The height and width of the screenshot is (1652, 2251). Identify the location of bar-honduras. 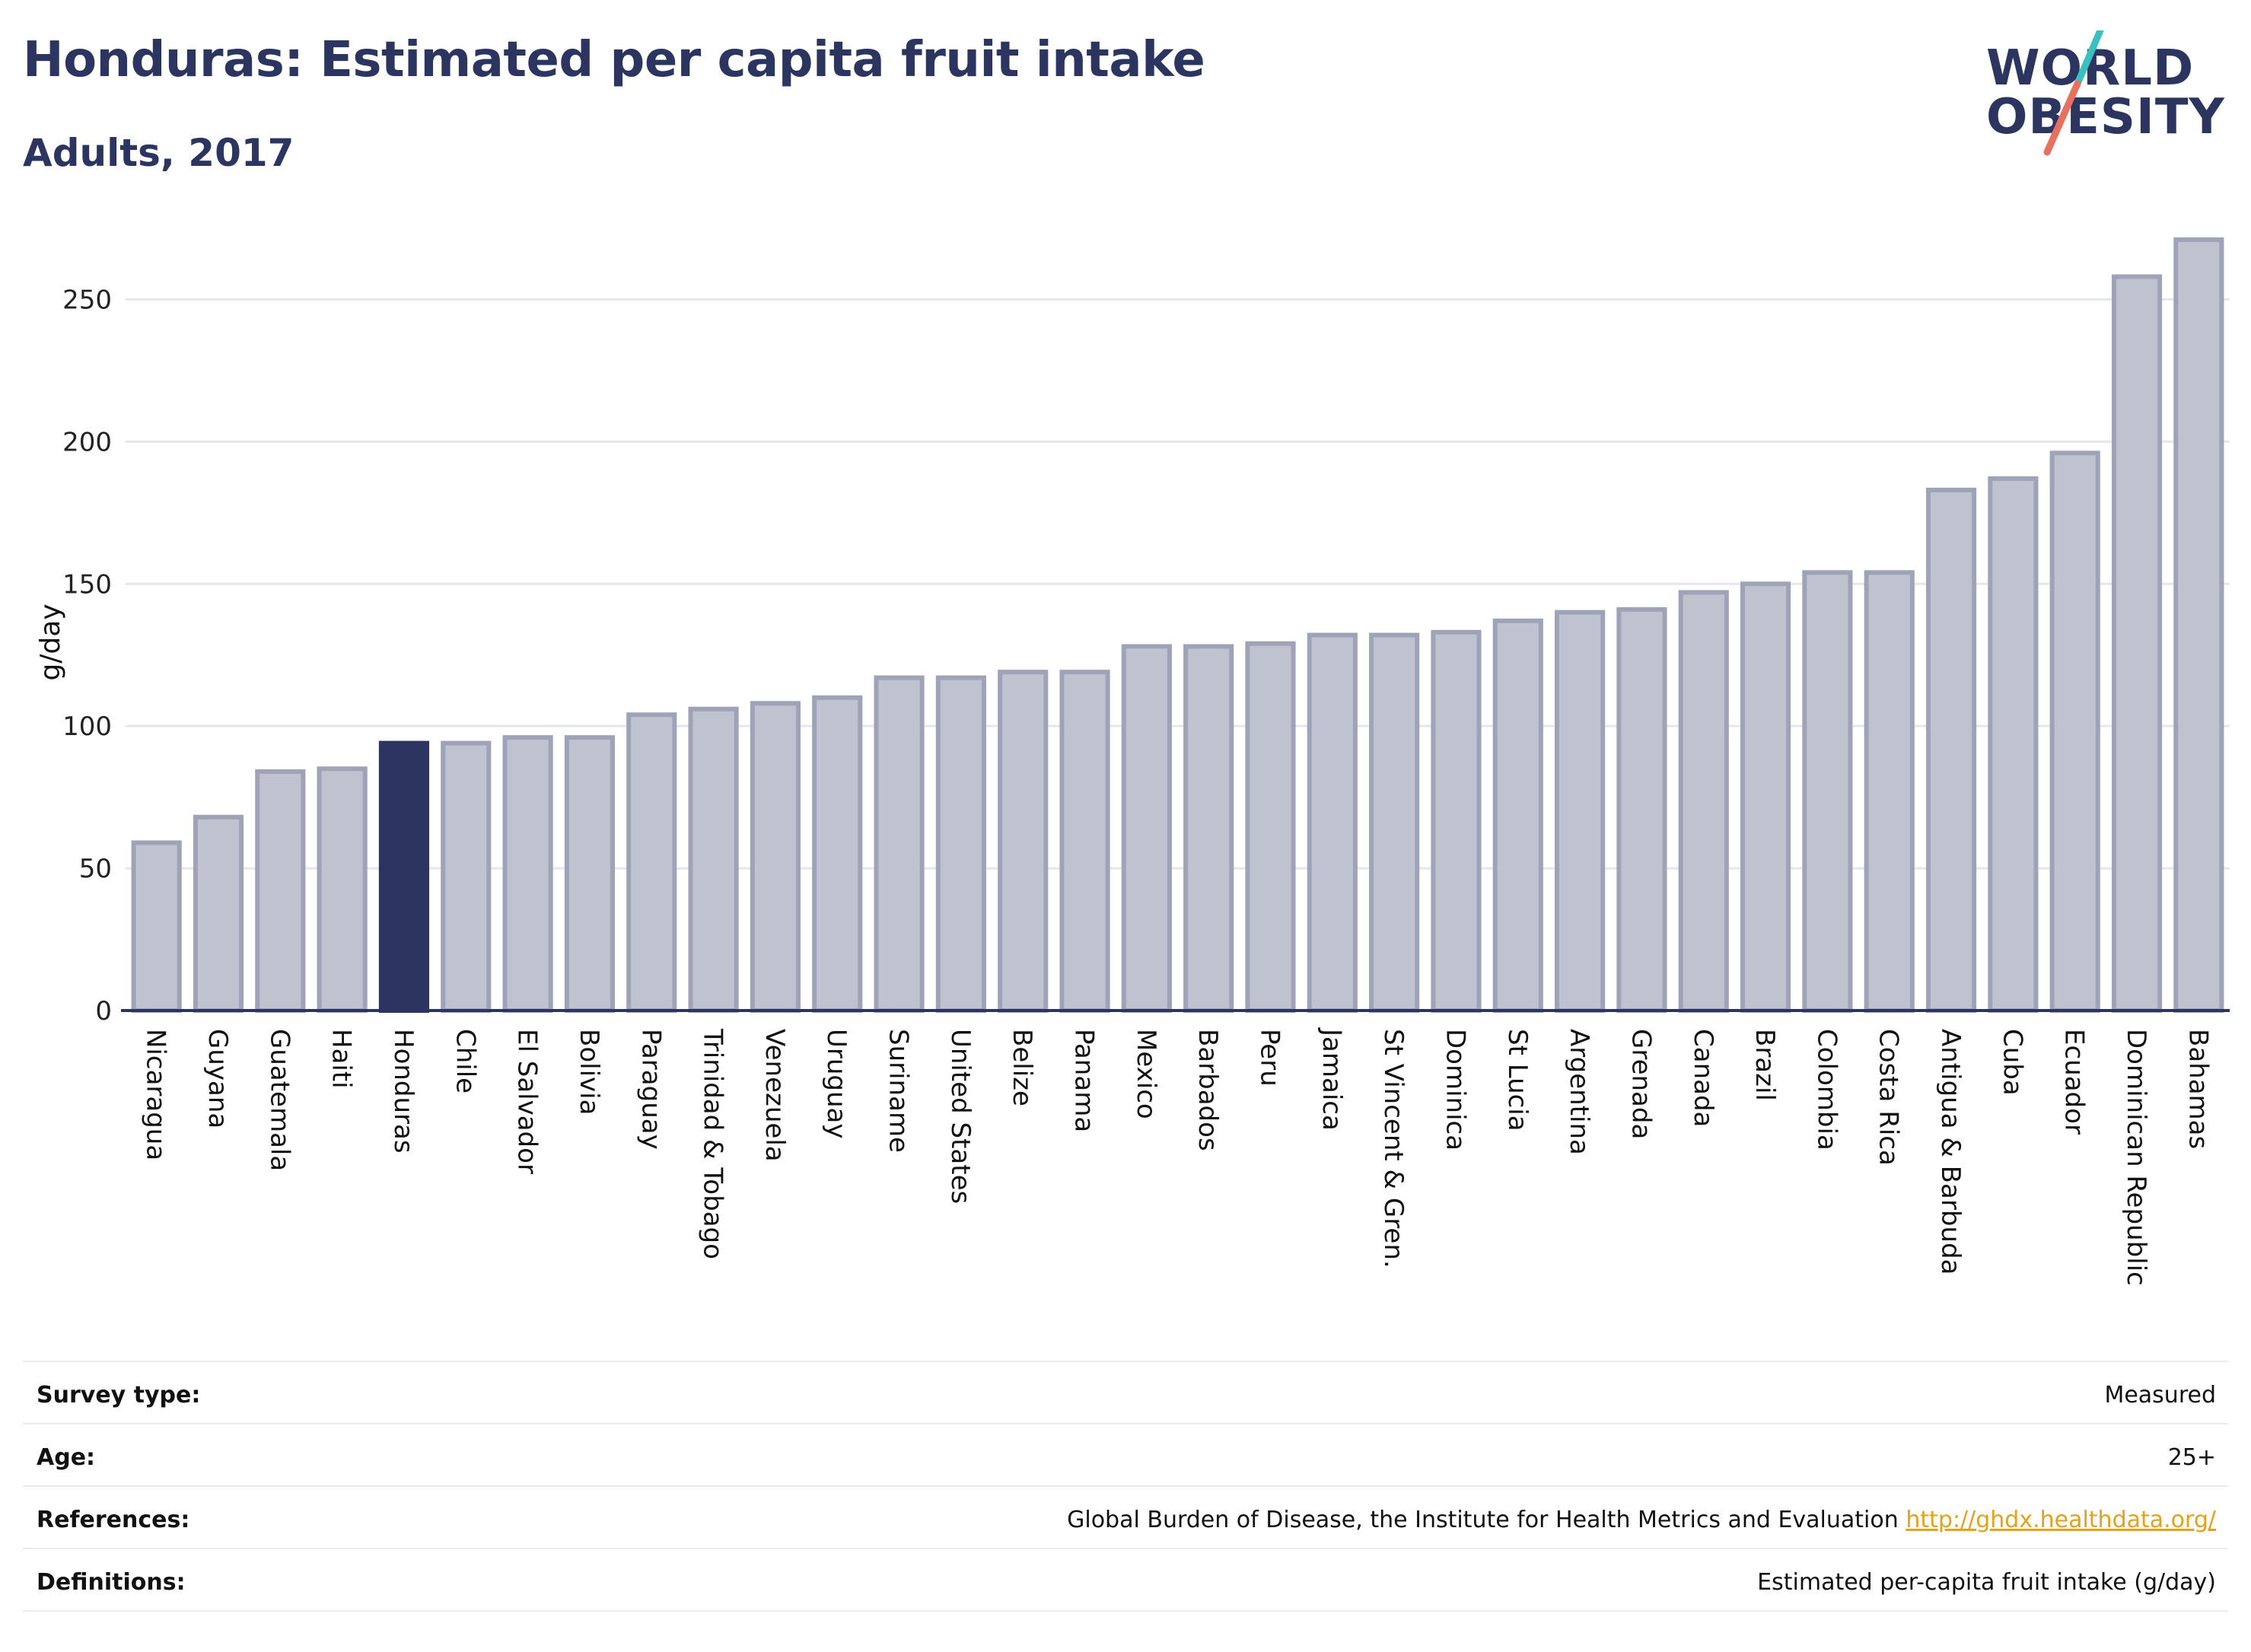
(404, 876).